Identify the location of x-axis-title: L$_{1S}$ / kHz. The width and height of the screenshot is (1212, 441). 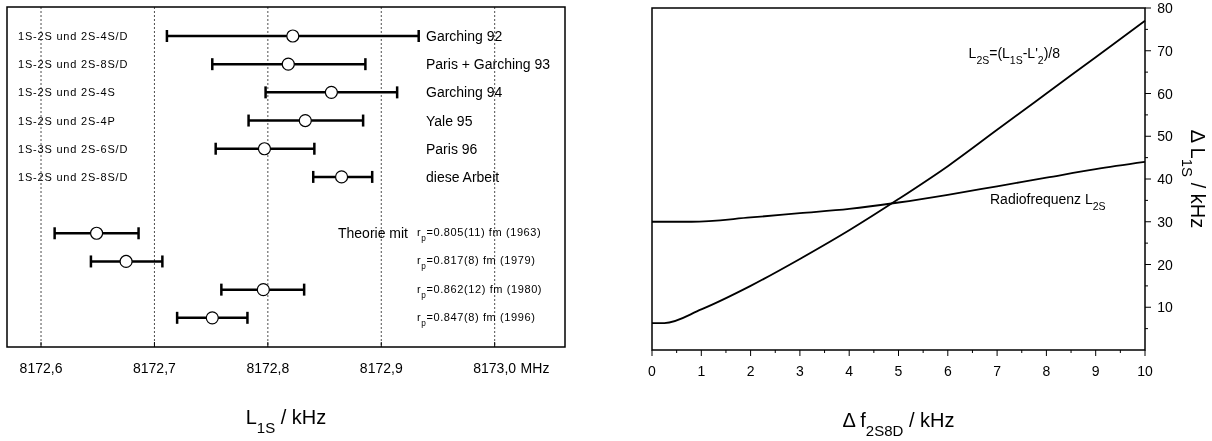
(286, 421).